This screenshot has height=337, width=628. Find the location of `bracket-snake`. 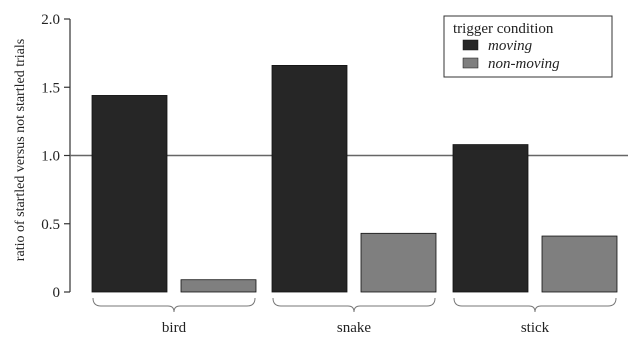

bracket-snake is located at coordinates (354, 305).